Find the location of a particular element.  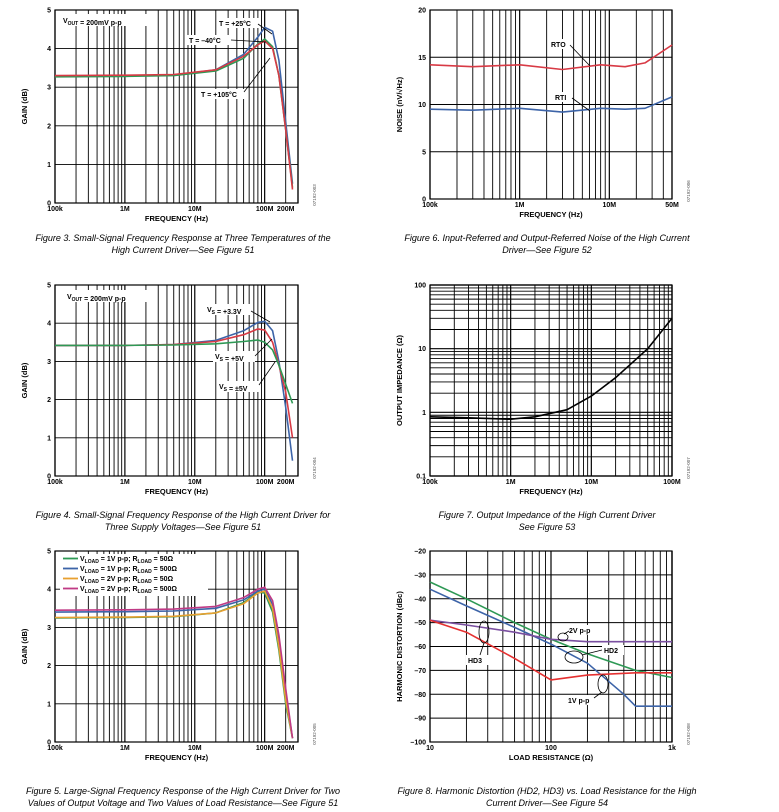

x-tick-label: 1k is located at coordinates (672, 748).